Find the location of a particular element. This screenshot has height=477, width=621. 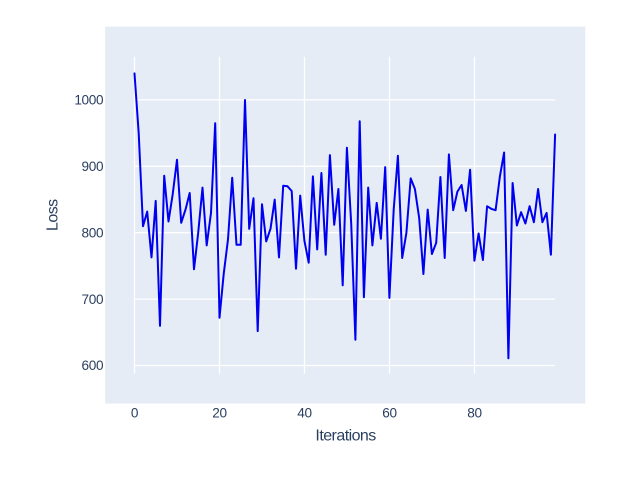

svg-text: Iterations is located at coordinates (345, 436).